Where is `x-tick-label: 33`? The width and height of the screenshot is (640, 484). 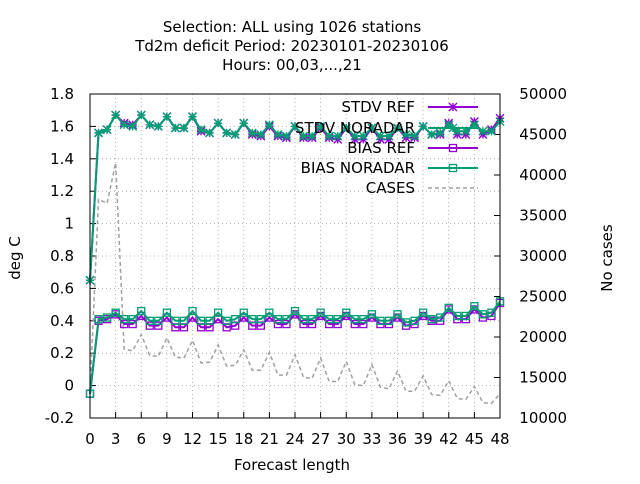
x-tick-label: 33 is located at coordinates (371, 439).